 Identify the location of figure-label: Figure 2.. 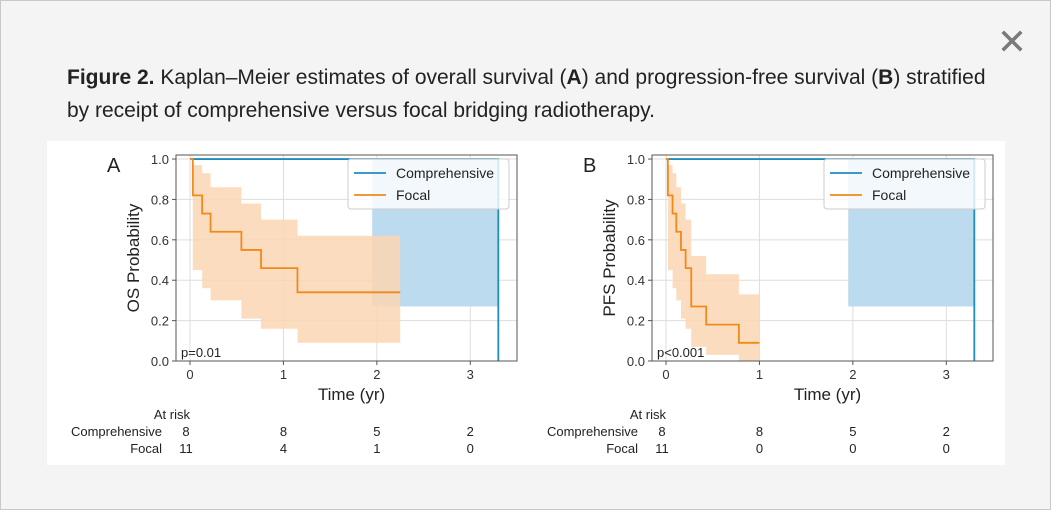
(111, 77).